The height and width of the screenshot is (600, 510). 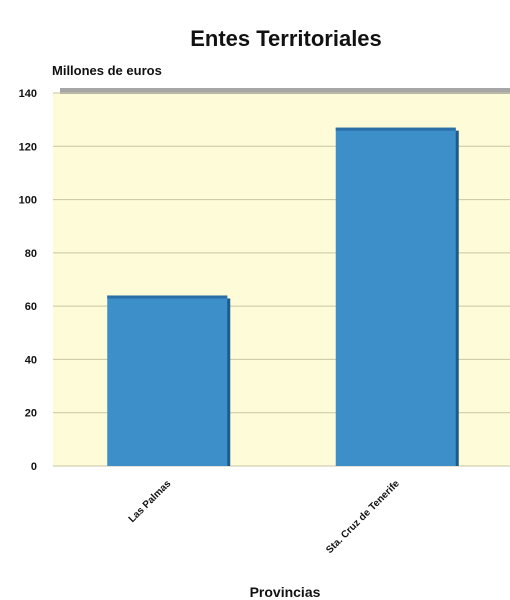 What do you see at coordinates (107, 70) in the screenshot?
I see `y-axis-unit-label: Millones de euros` at bounding box center [107, 70].